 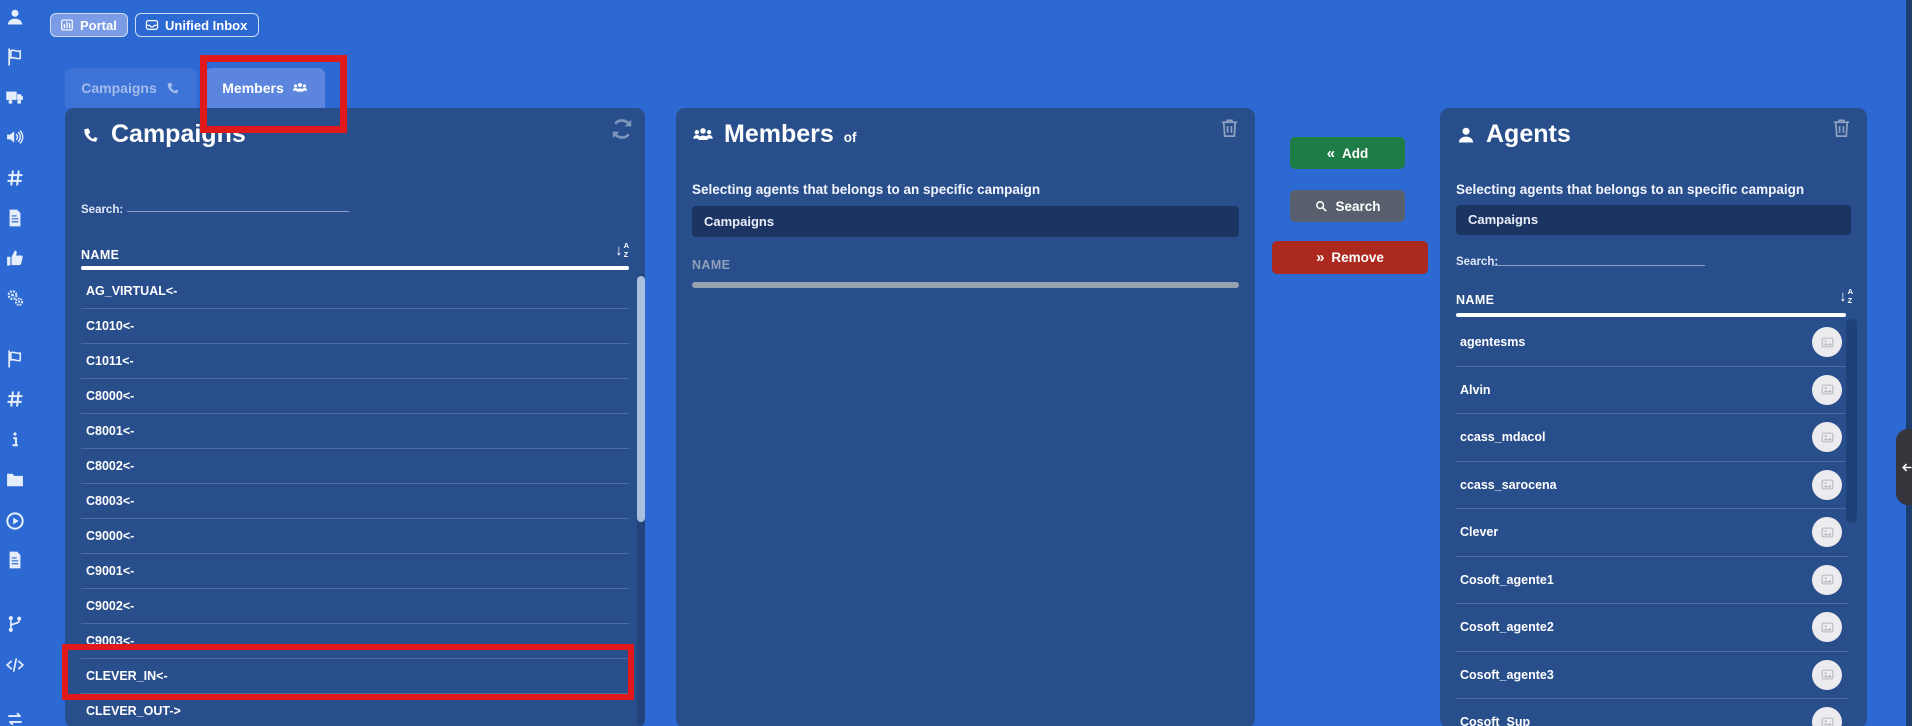 What do you see at coordinates (178, 134) in the screenshot?
I see `campaigns-title-text: Campaigns` at bounding box center [178, 134].